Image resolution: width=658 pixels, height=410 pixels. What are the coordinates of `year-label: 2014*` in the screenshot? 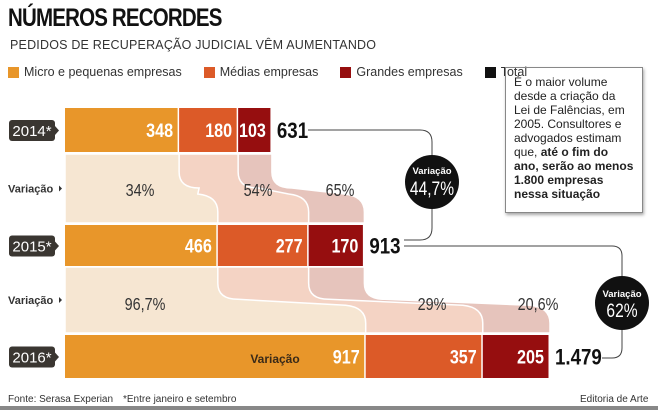 It's located at (31, 131).